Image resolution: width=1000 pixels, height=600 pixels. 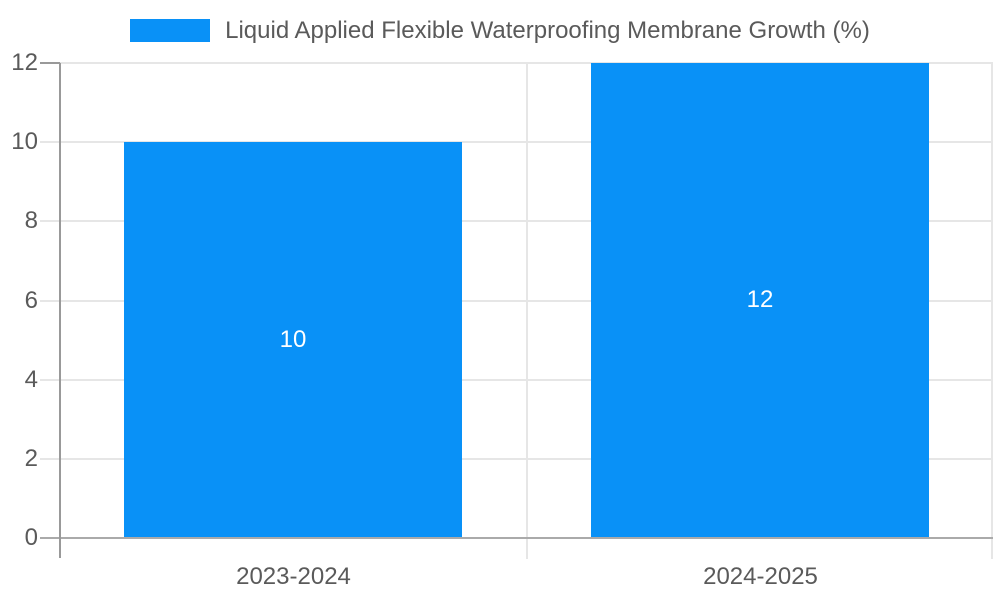 I want to click on bar-value-label: 10, so click(x=293, y=339).